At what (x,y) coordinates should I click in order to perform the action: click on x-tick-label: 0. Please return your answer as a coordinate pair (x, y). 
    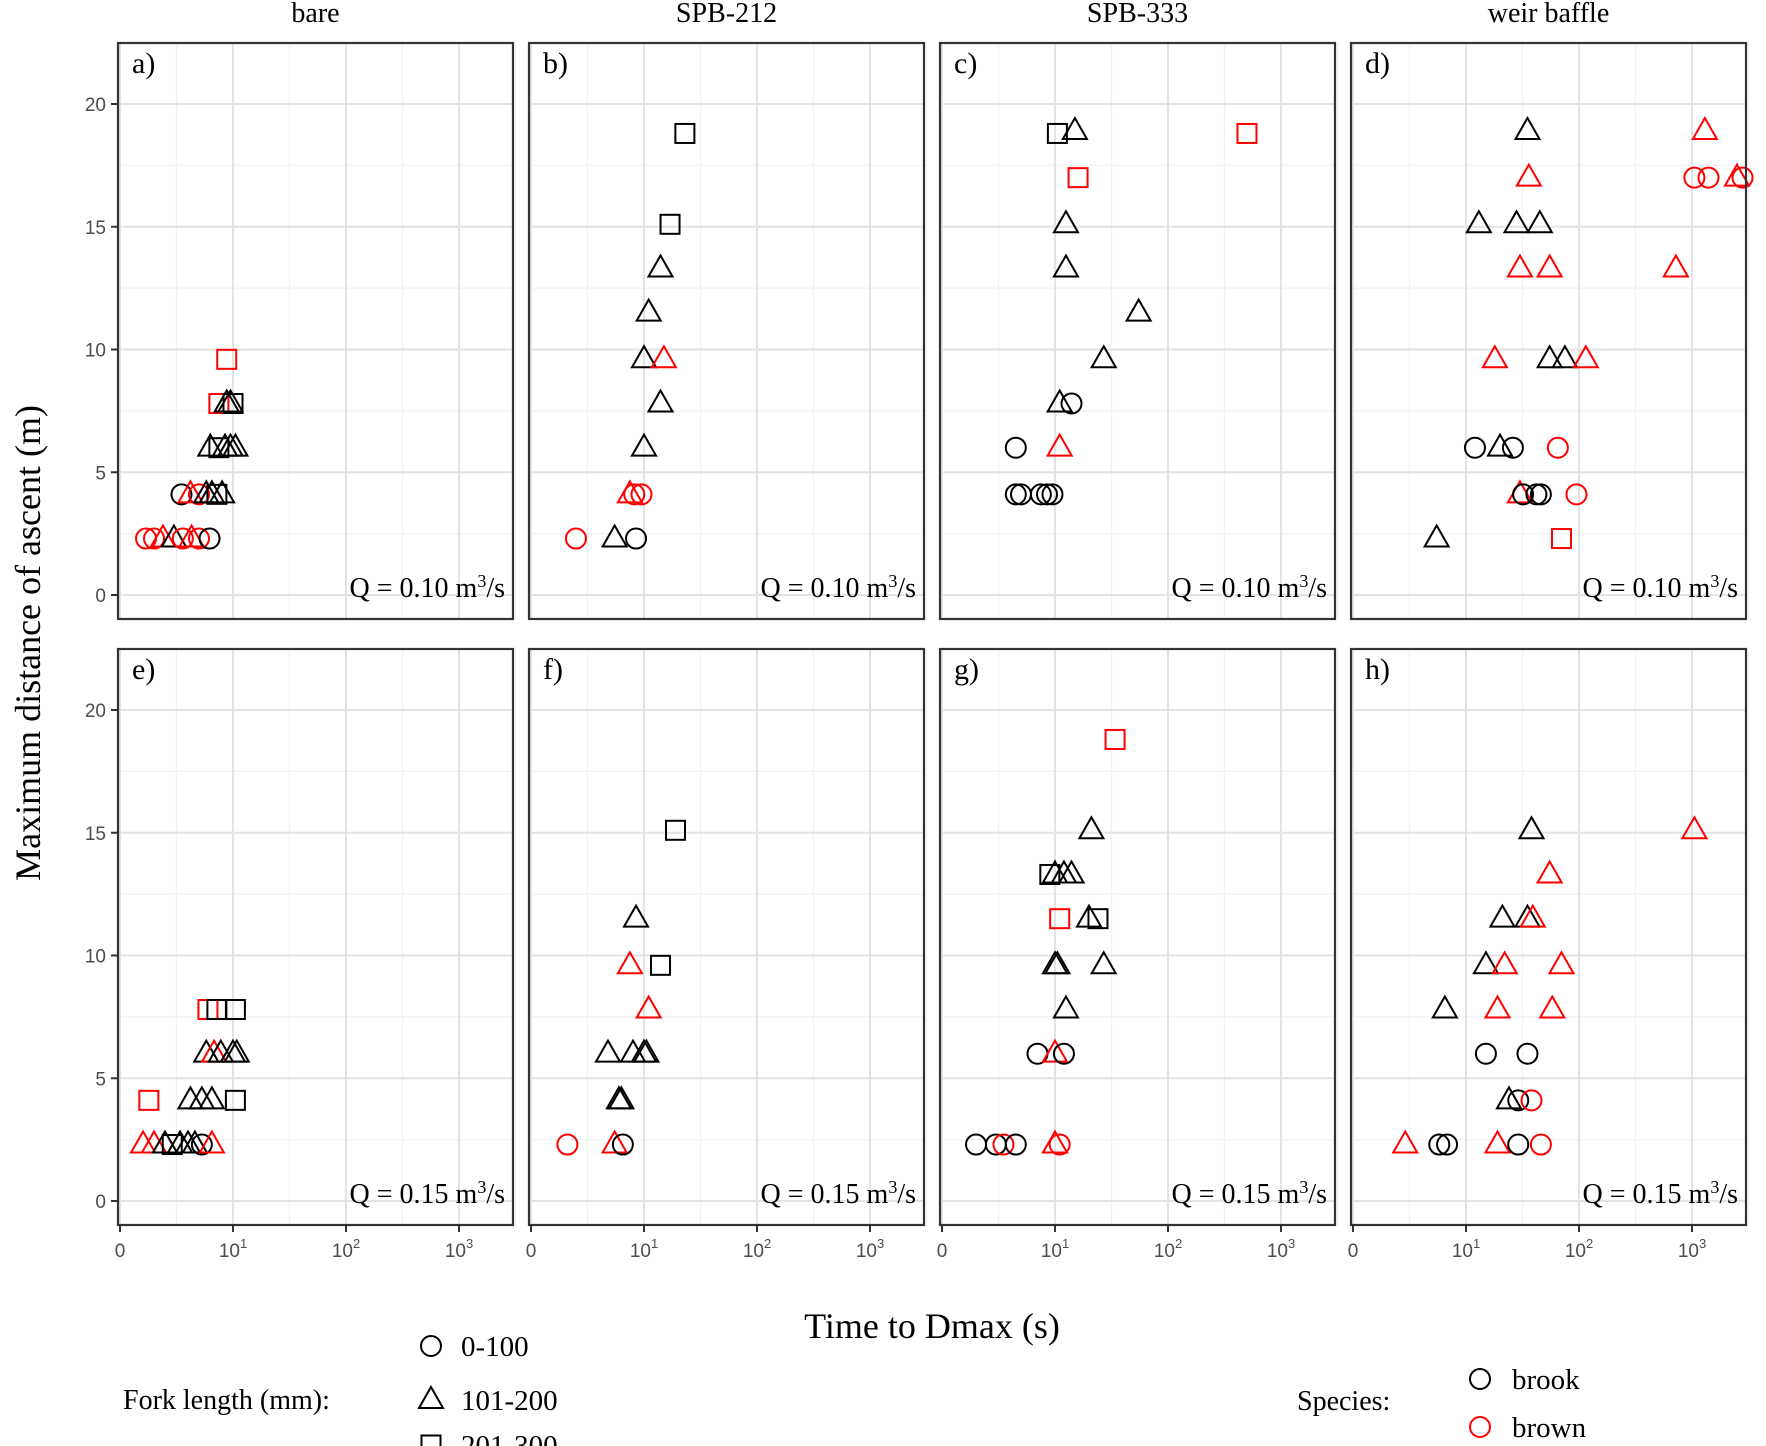
    Looking at the image, I should click on (120, 1251).